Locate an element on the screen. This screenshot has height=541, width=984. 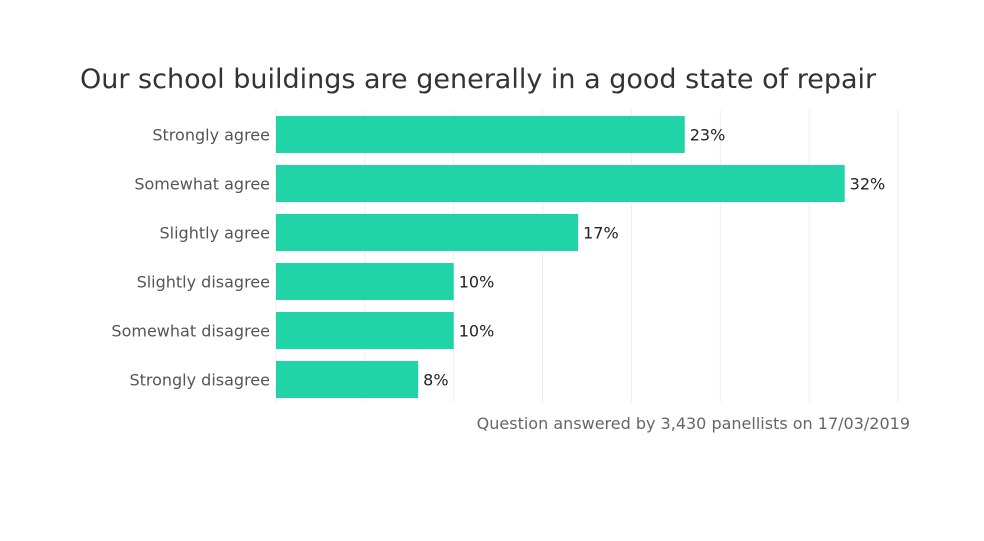
value-label: 17% is located at coordinates (601, 233).